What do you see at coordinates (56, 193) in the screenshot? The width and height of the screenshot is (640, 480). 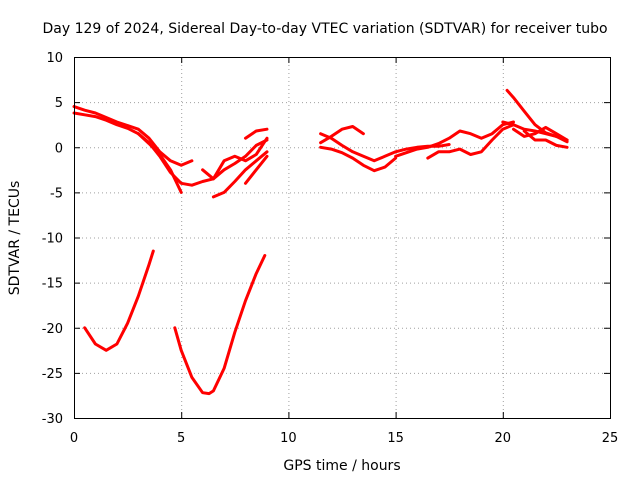 I see `y-tick-label: -5` at bounding box center [56, 193].